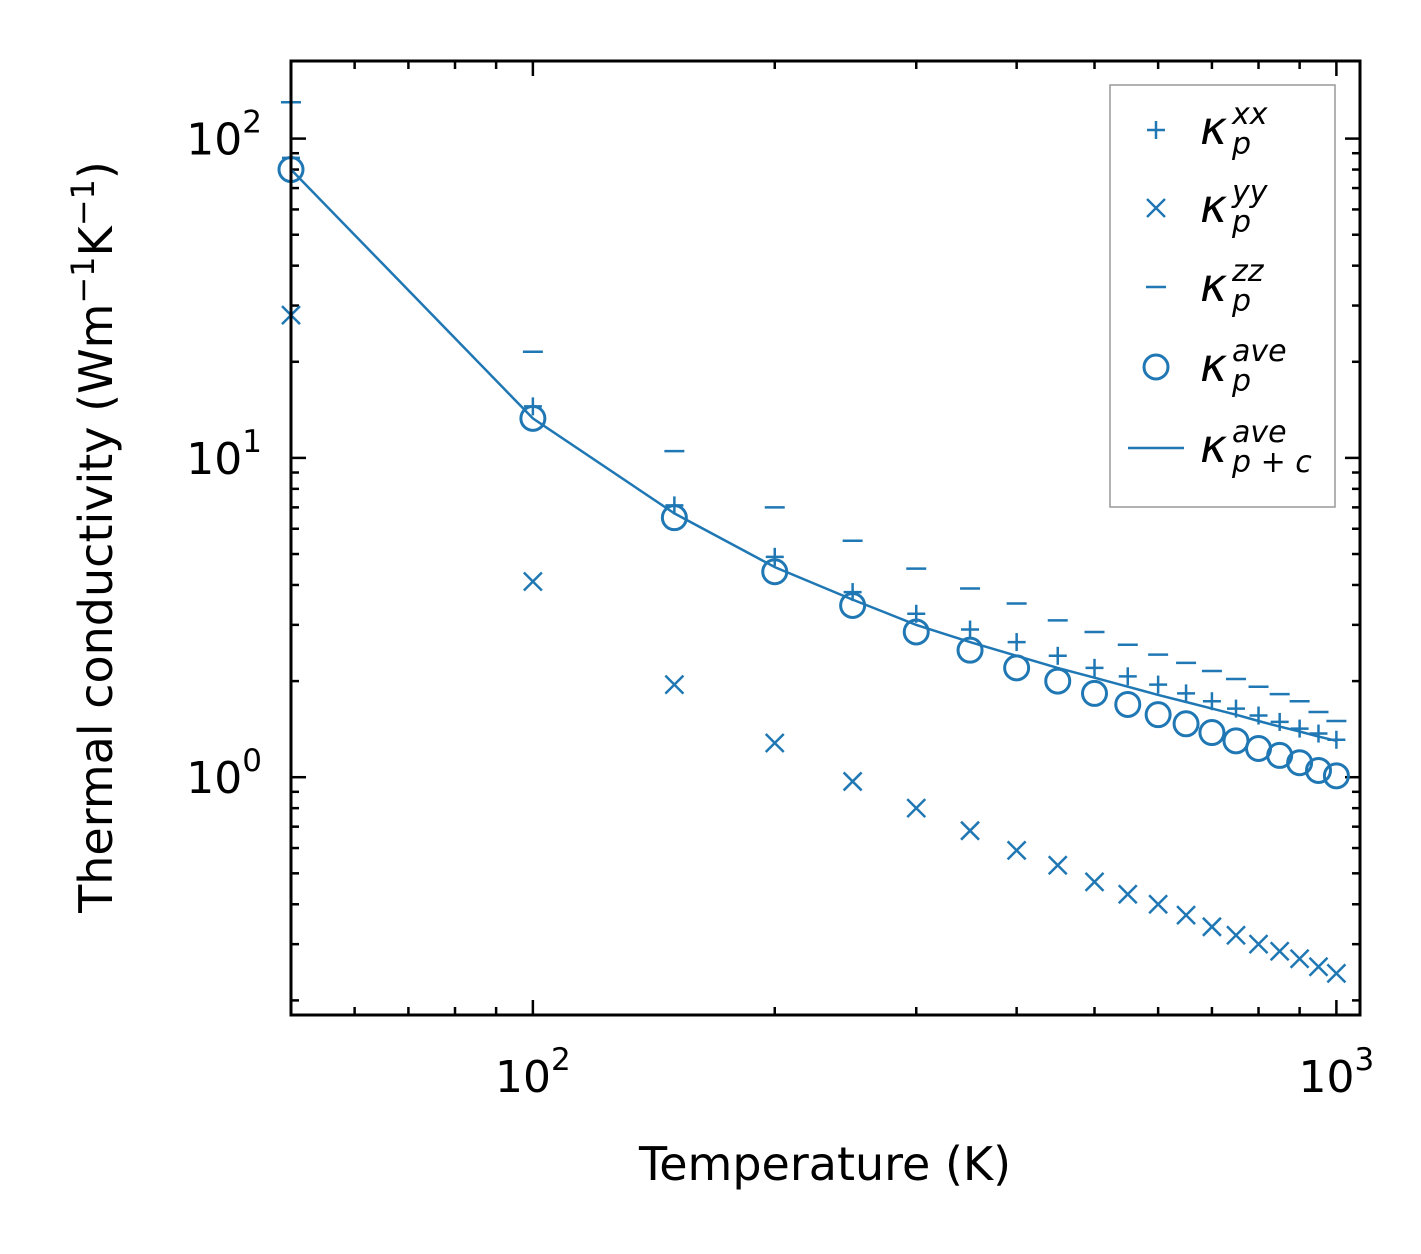  What do you see at coordinates (252, 442) in the screenshot?
I see `y-tick-label-exp: 1` at bounding box center [252, 442].